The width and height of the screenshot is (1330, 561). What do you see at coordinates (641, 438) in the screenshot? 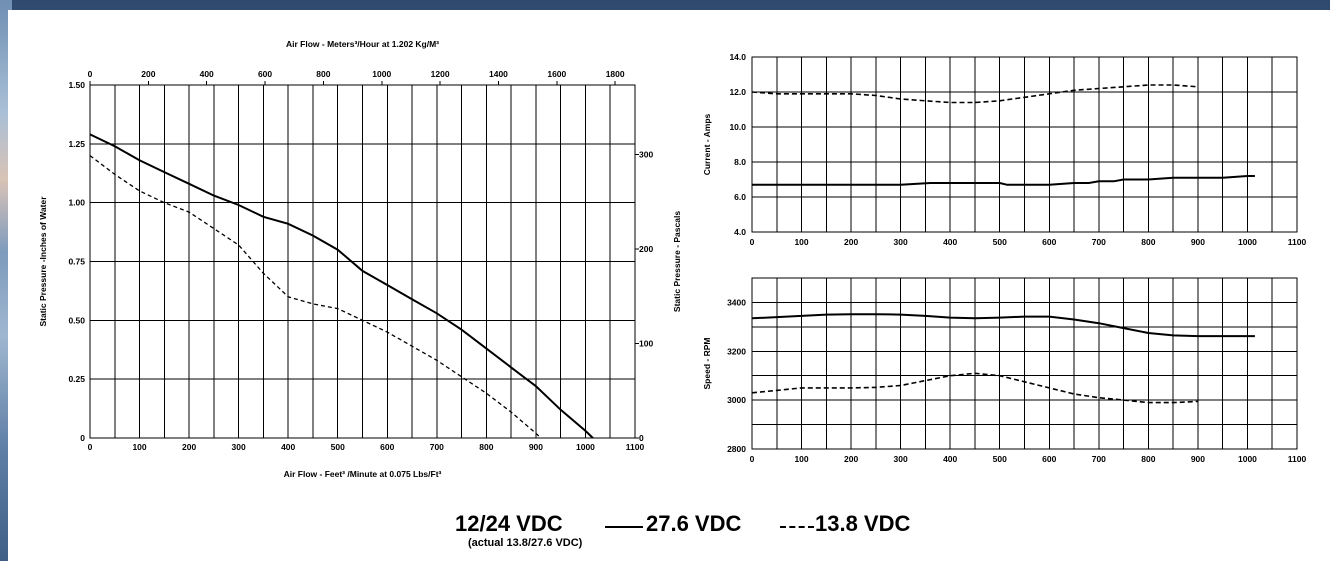
I see `pressure-y2-tick-label: 0` at bounding box center [641, 438].